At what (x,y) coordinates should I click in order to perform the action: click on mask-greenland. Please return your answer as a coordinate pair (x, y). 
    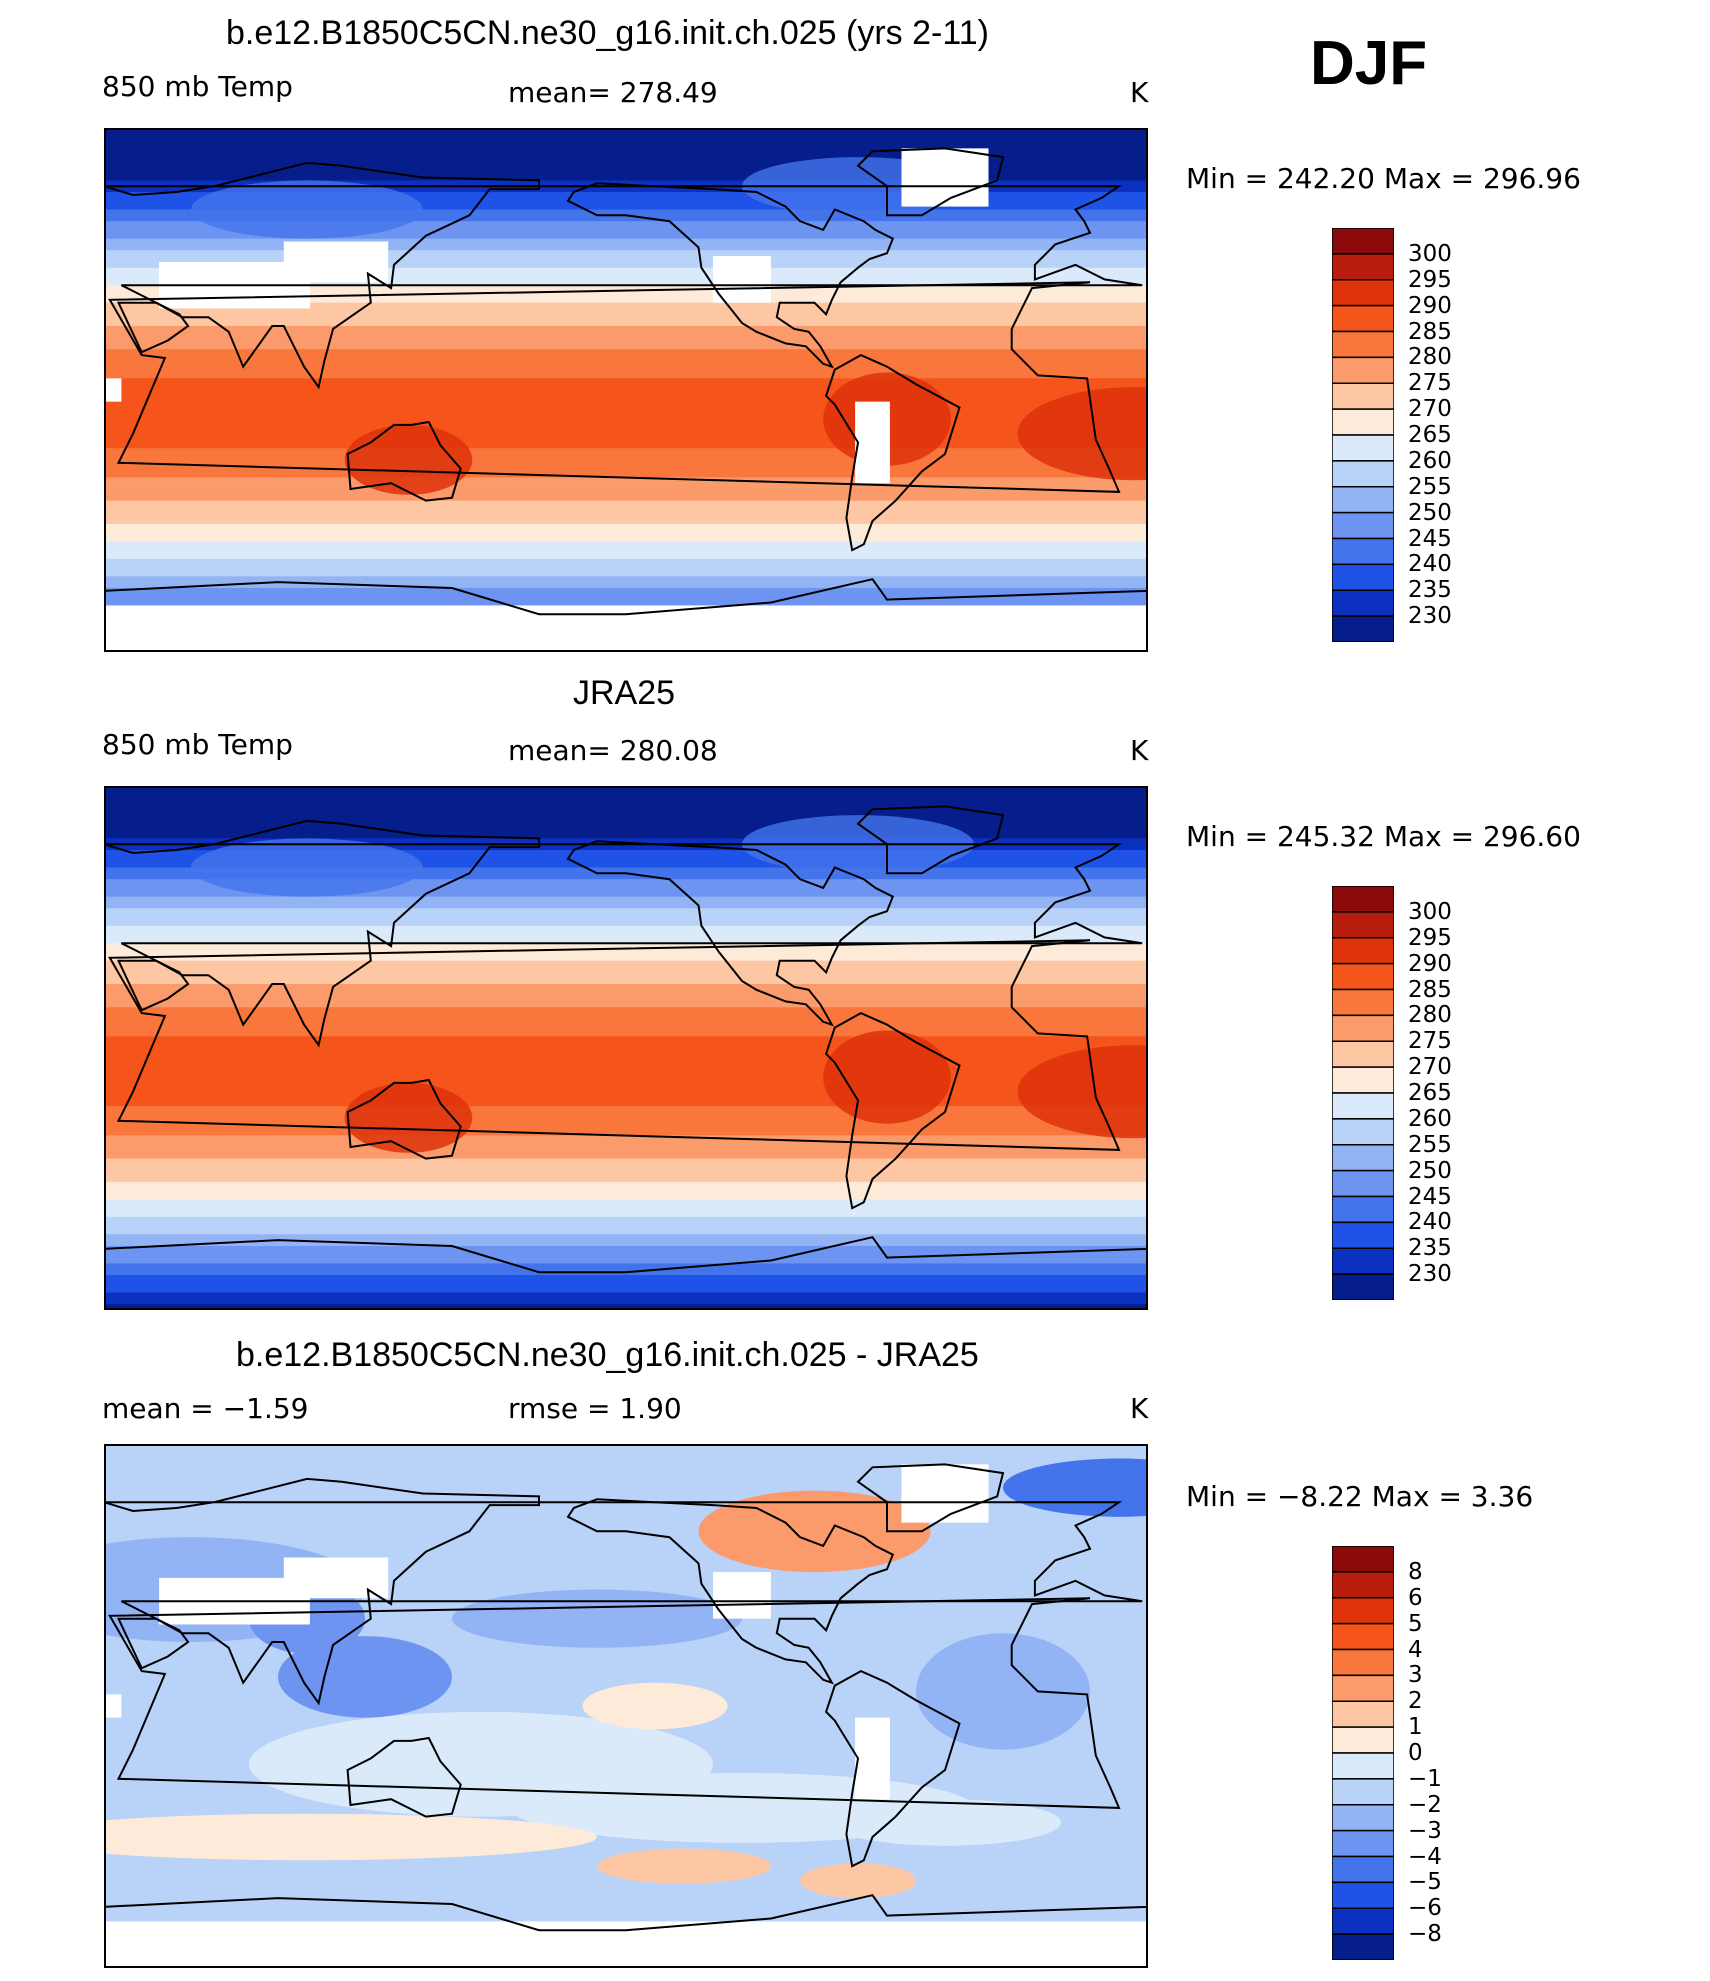
    Looking at the image, I should click on (945, 177).